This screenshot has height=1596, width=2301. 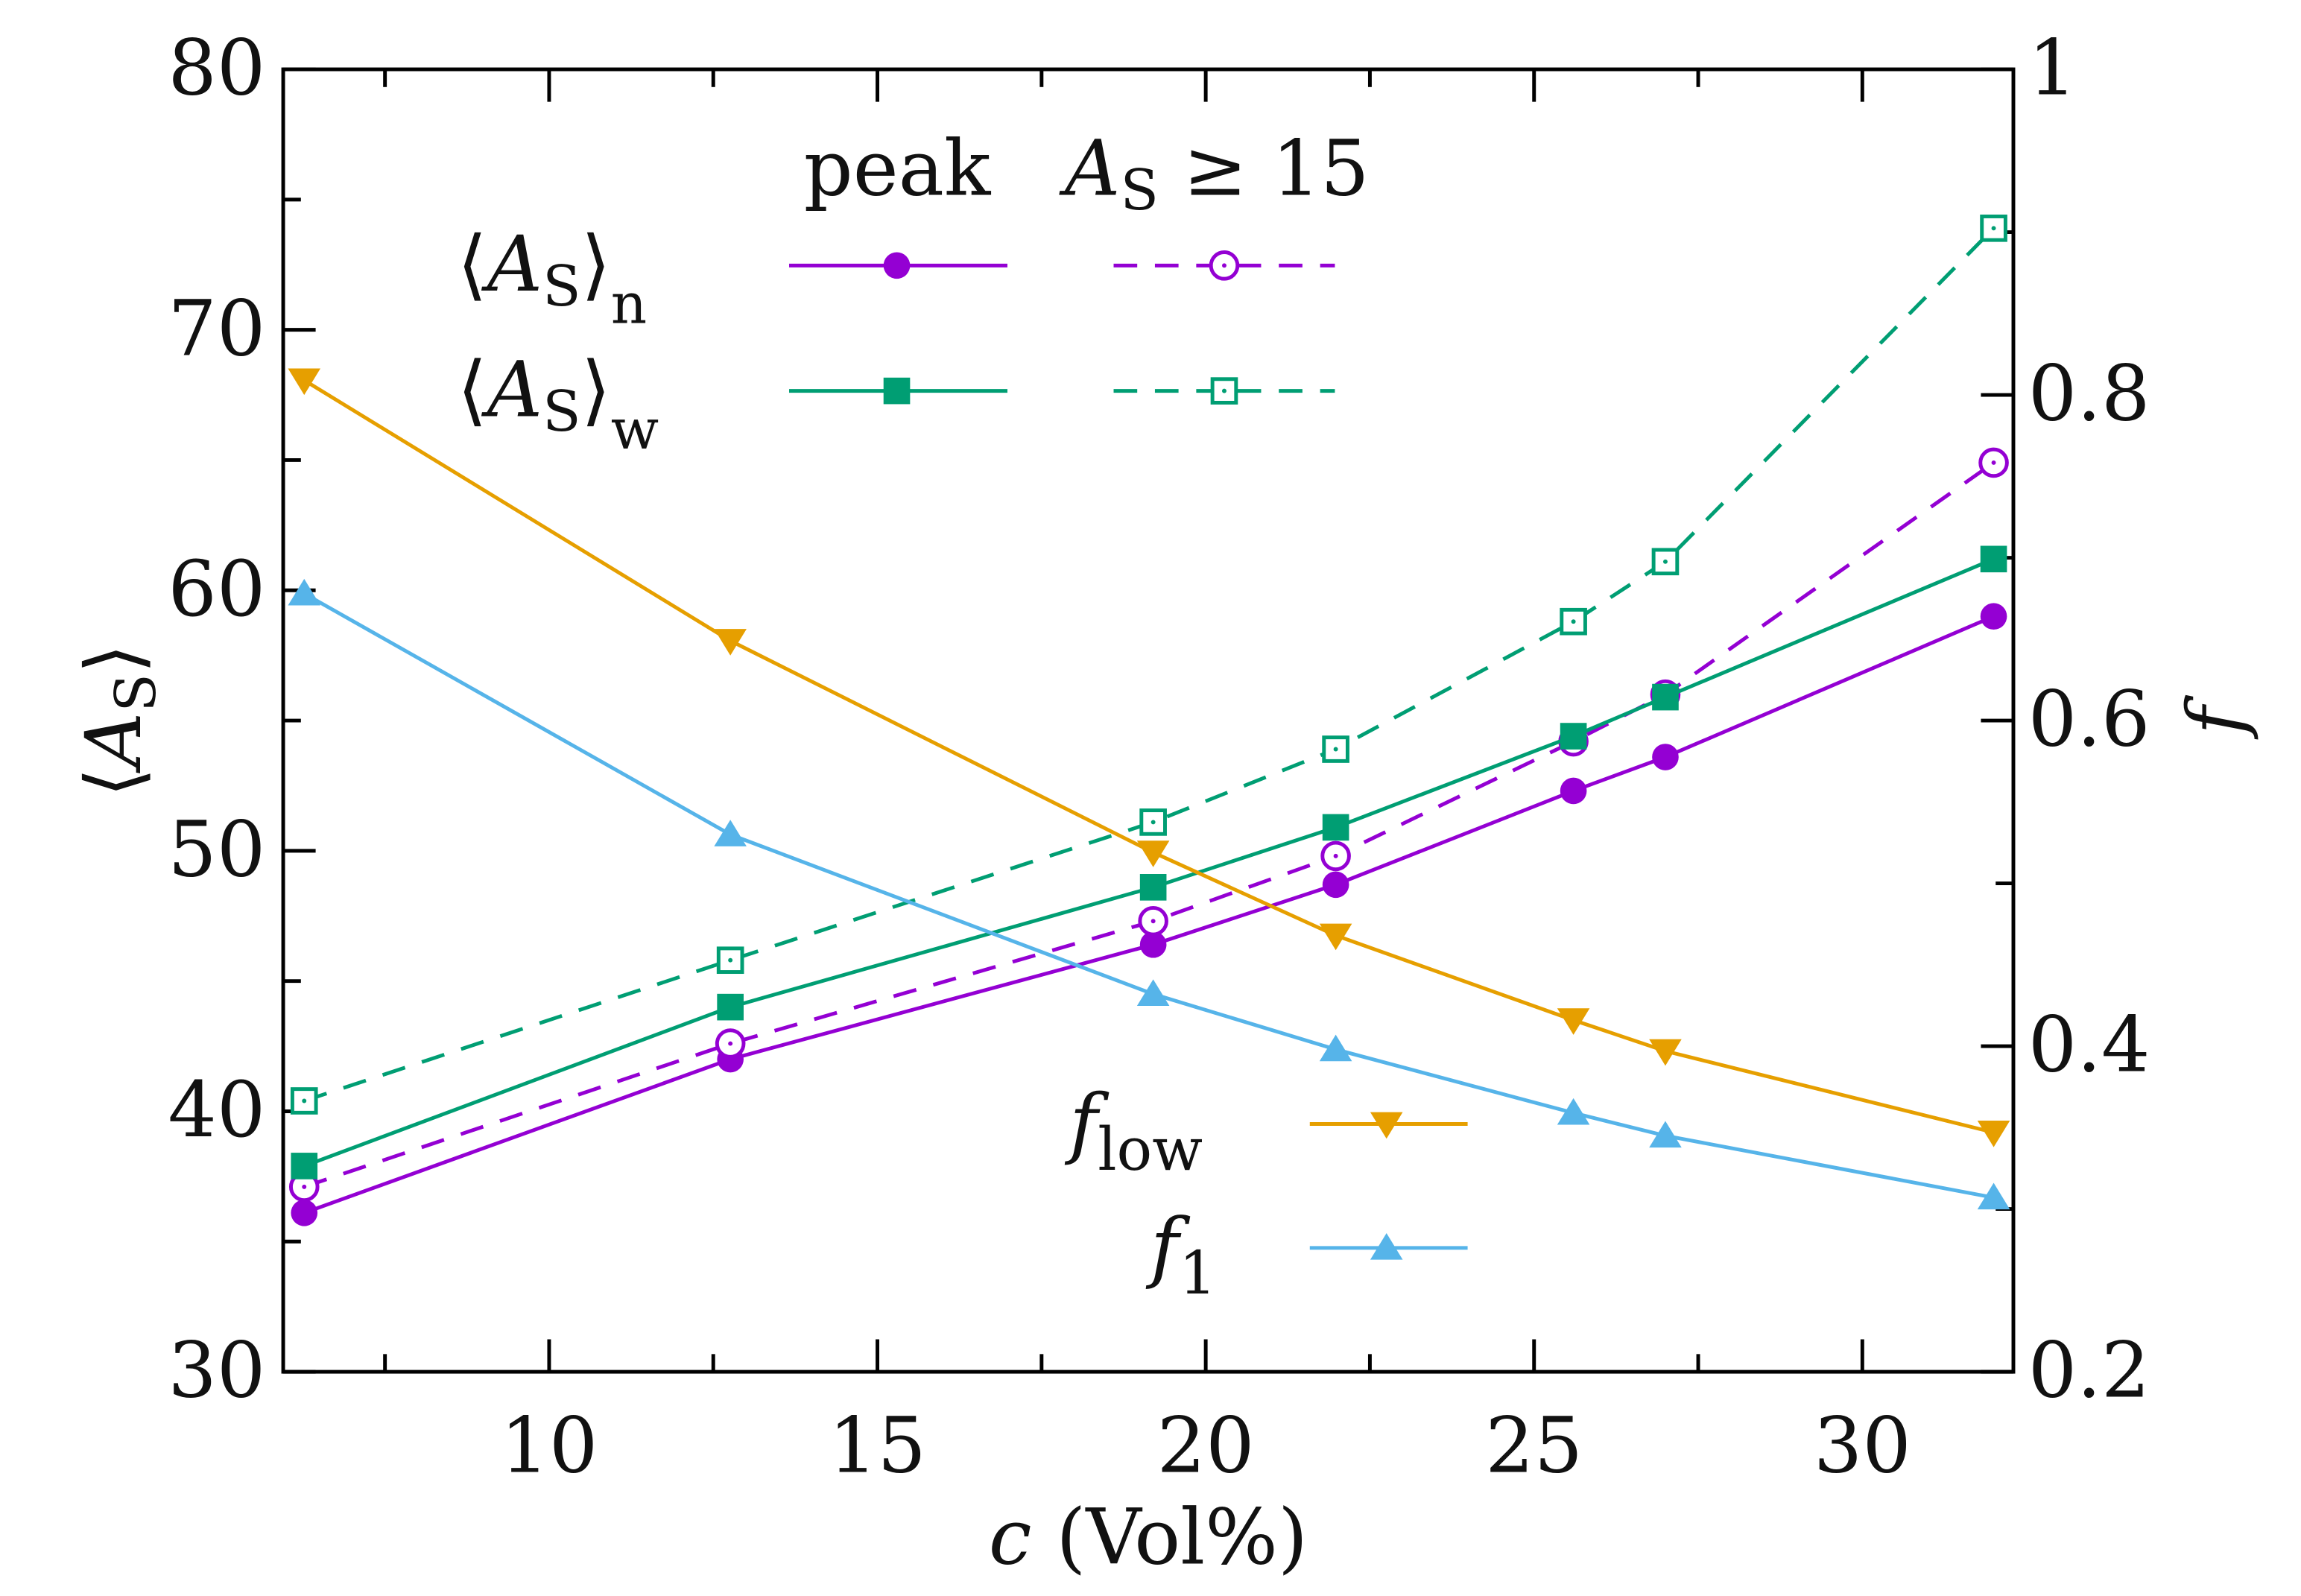 I want to click on text-part: c, so click(x=1010, y=1537).